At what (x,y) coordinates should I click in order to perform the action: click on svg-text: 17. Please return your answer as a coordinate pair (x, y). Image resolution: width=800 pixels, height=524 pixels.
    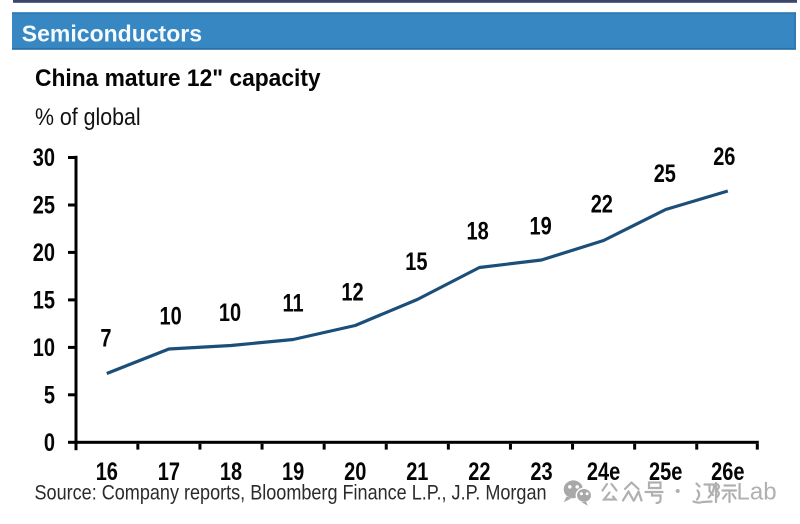
    Looking at the image, I should click on (169, 472).